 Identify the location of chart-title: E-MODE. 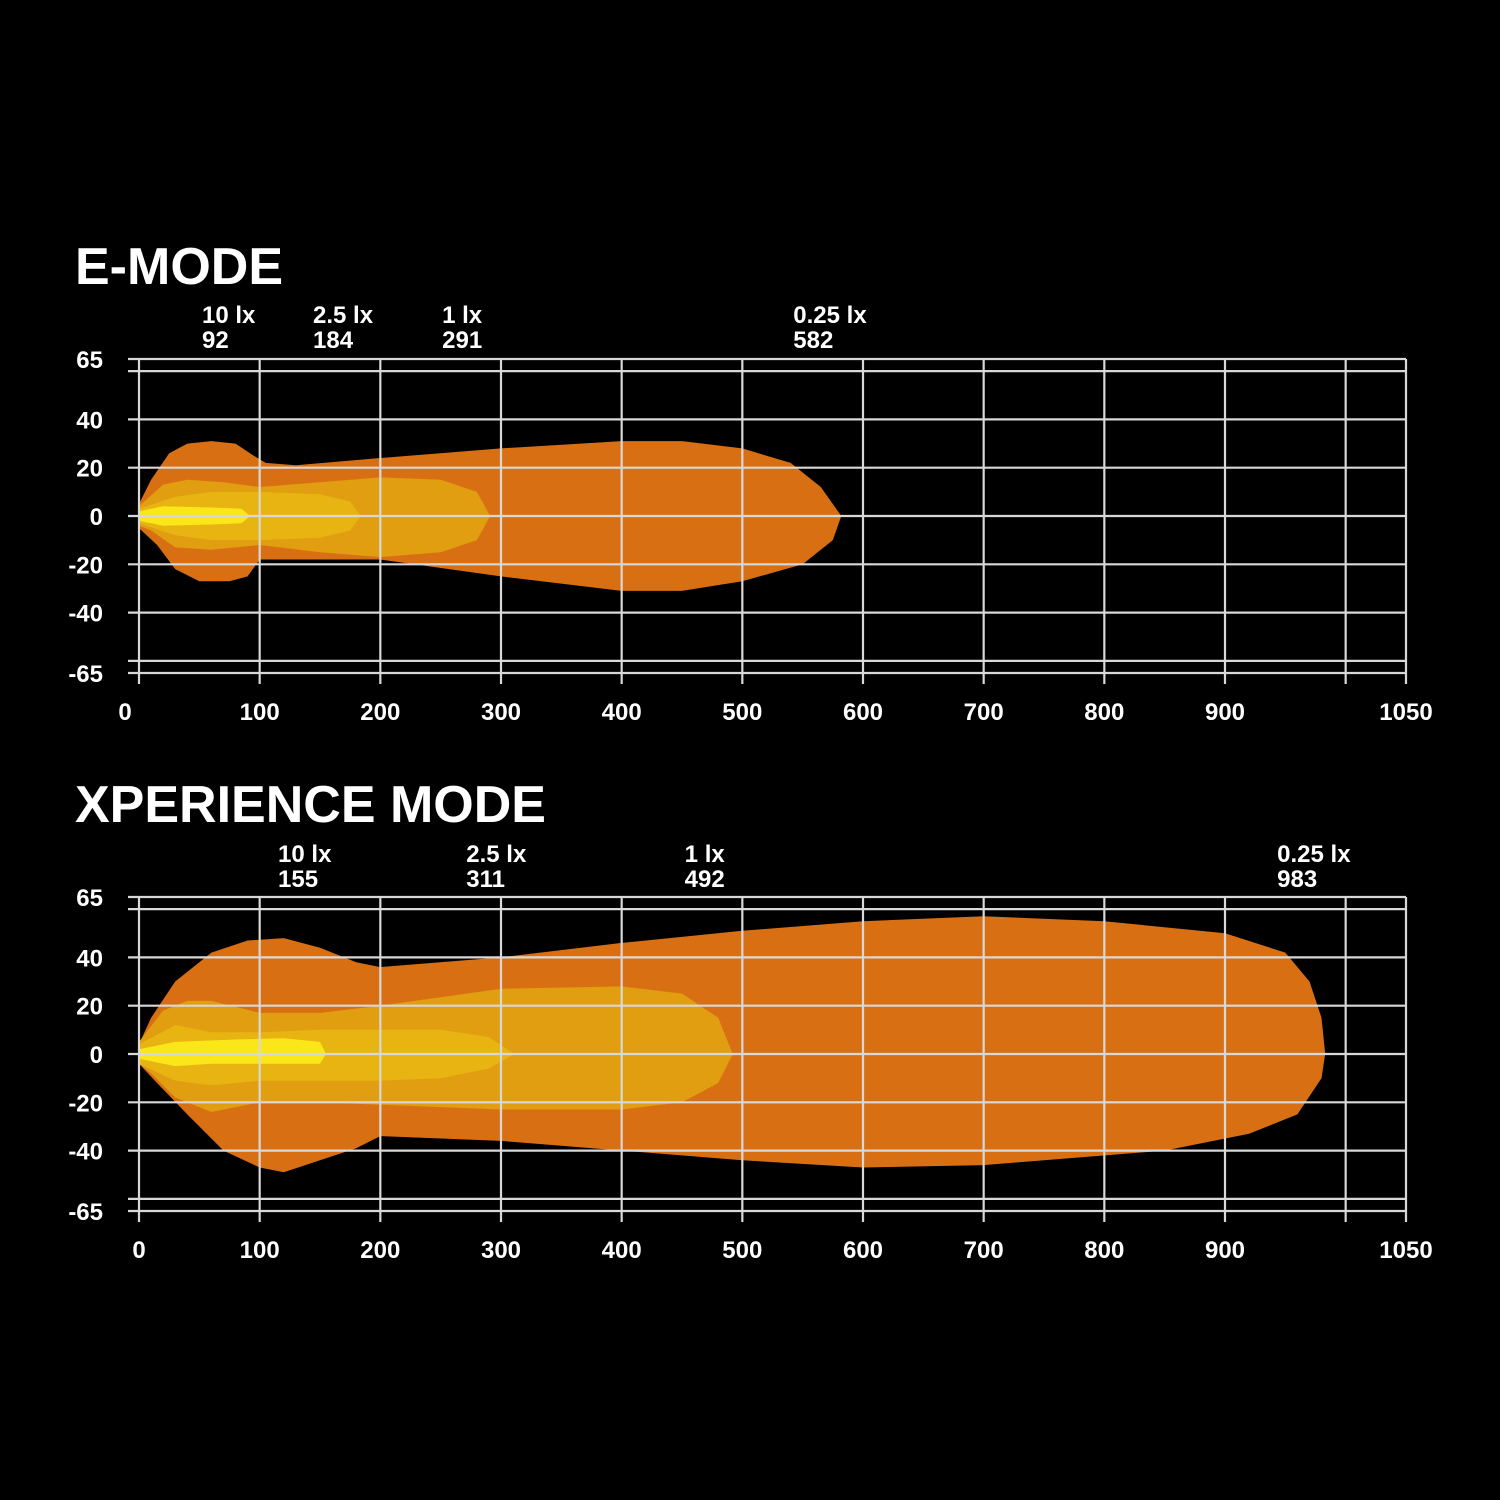
(179, 267).